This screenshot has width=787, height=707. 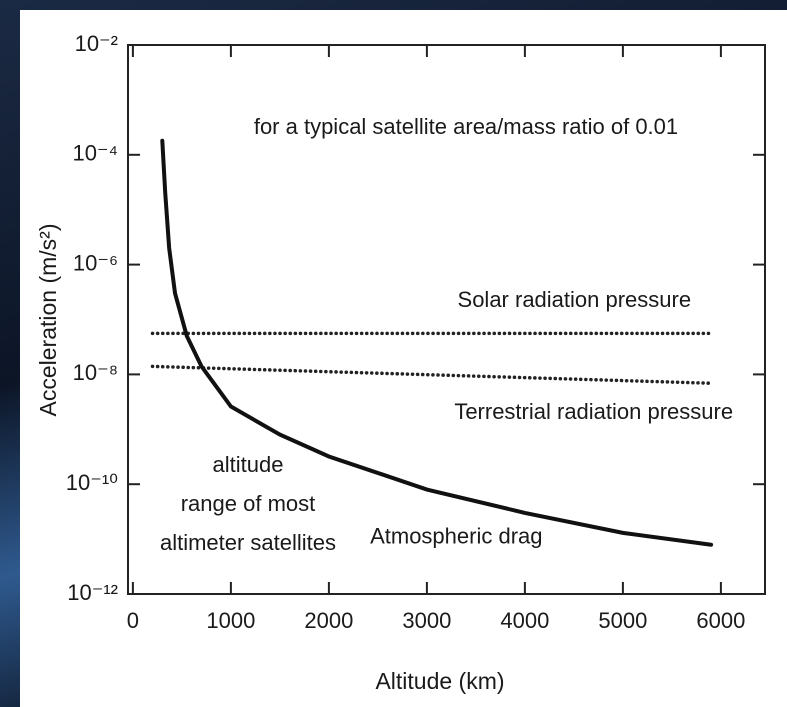 What do you see at coordinates (426, 620) in the screenshot?
I see `x-tick-label: 3000` at bounding box center [426, 620].